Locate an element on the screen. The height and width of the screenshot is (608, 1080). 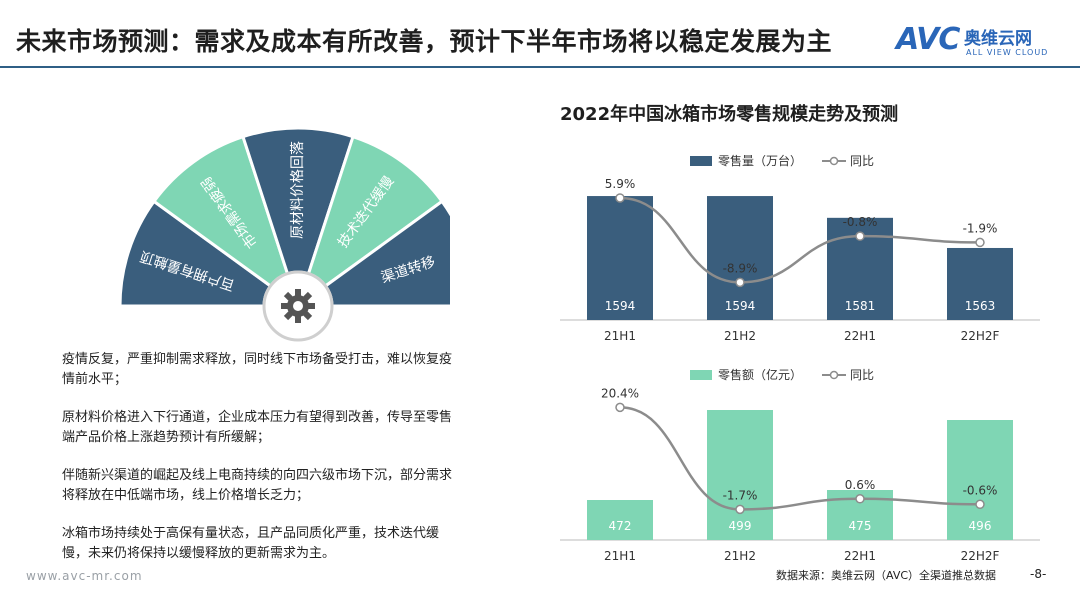
bar-value-label: 1563 is located at coordinates (980, 306).